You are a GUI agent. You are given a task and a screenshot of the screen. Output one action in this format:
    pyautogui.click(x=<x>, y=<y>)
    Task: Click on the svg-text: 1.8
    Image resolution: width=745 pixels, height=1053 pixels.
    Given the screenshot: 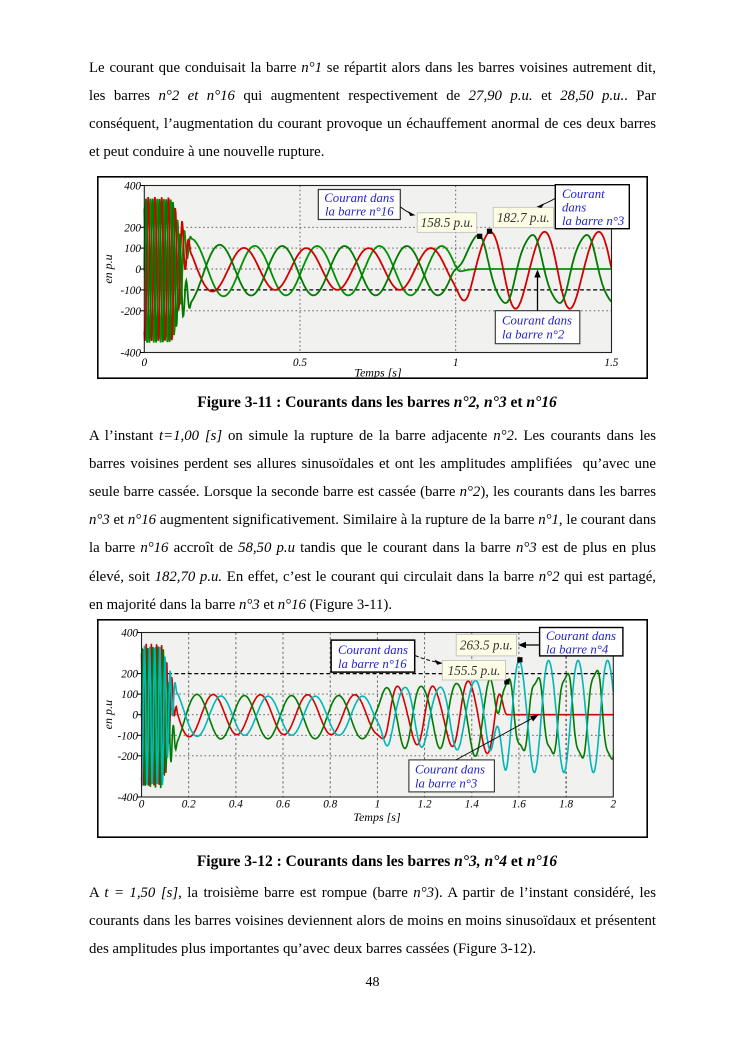 What is the action you would take?
    pyautogui.click(x=566, y=805)
    